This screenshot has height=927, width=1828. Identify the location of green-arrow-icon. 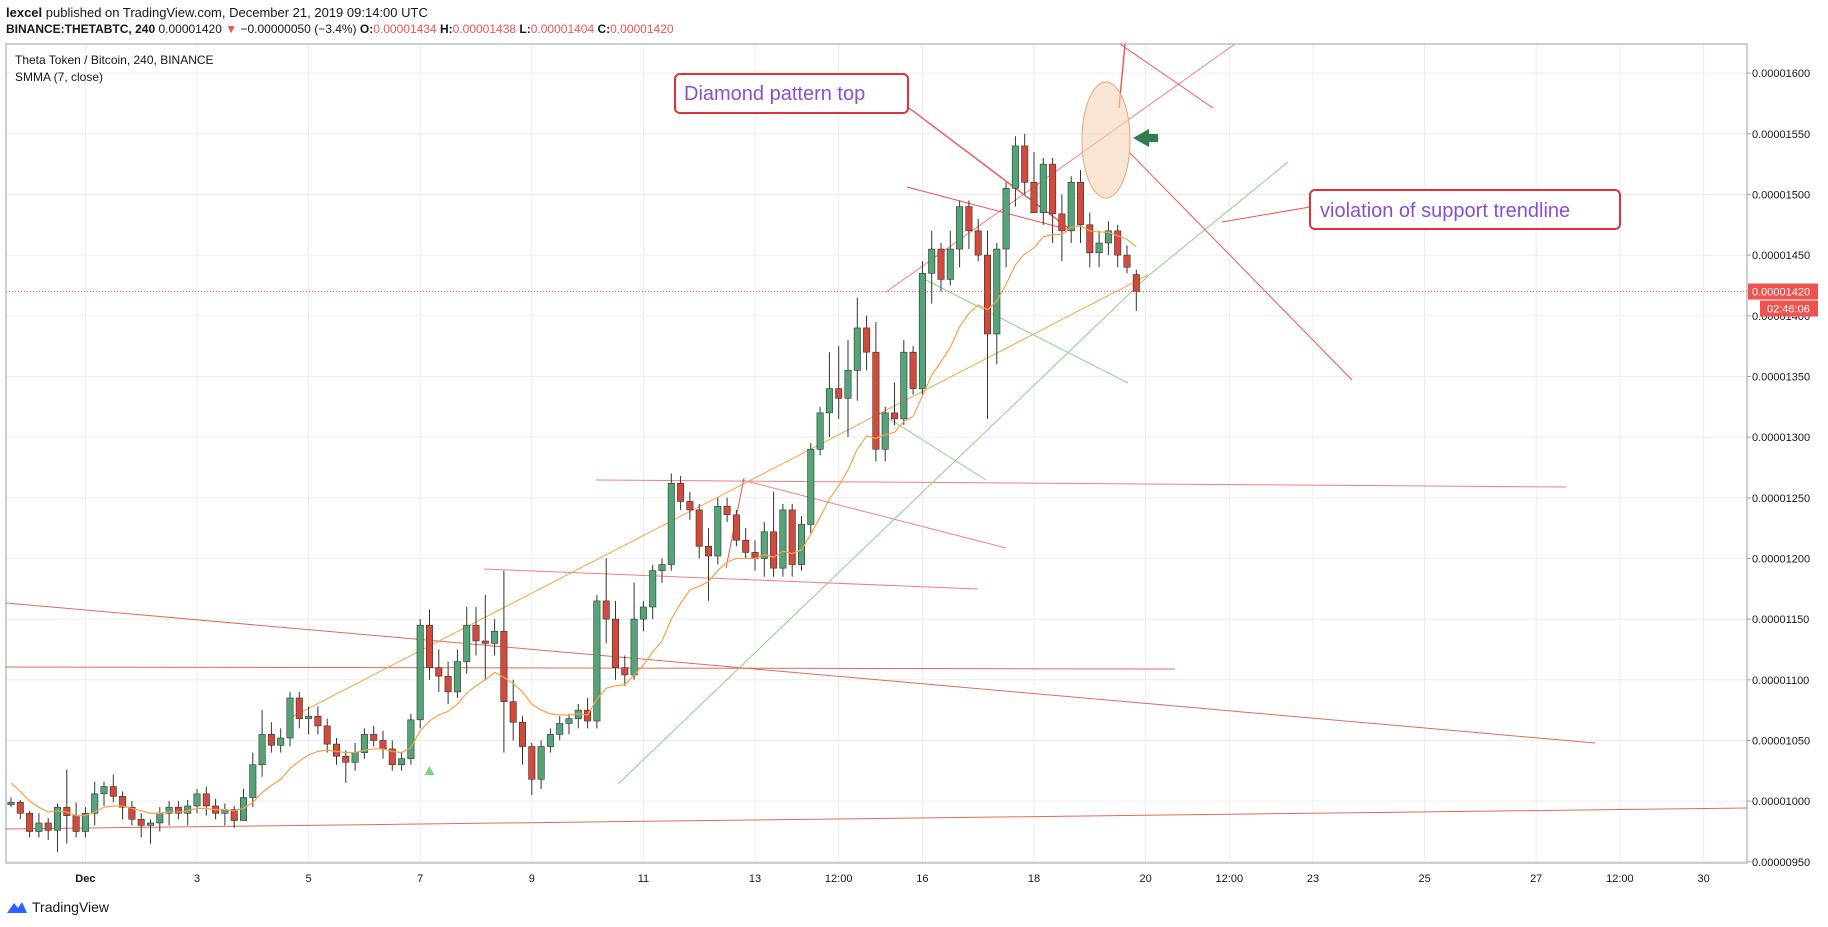
(1145, 138).